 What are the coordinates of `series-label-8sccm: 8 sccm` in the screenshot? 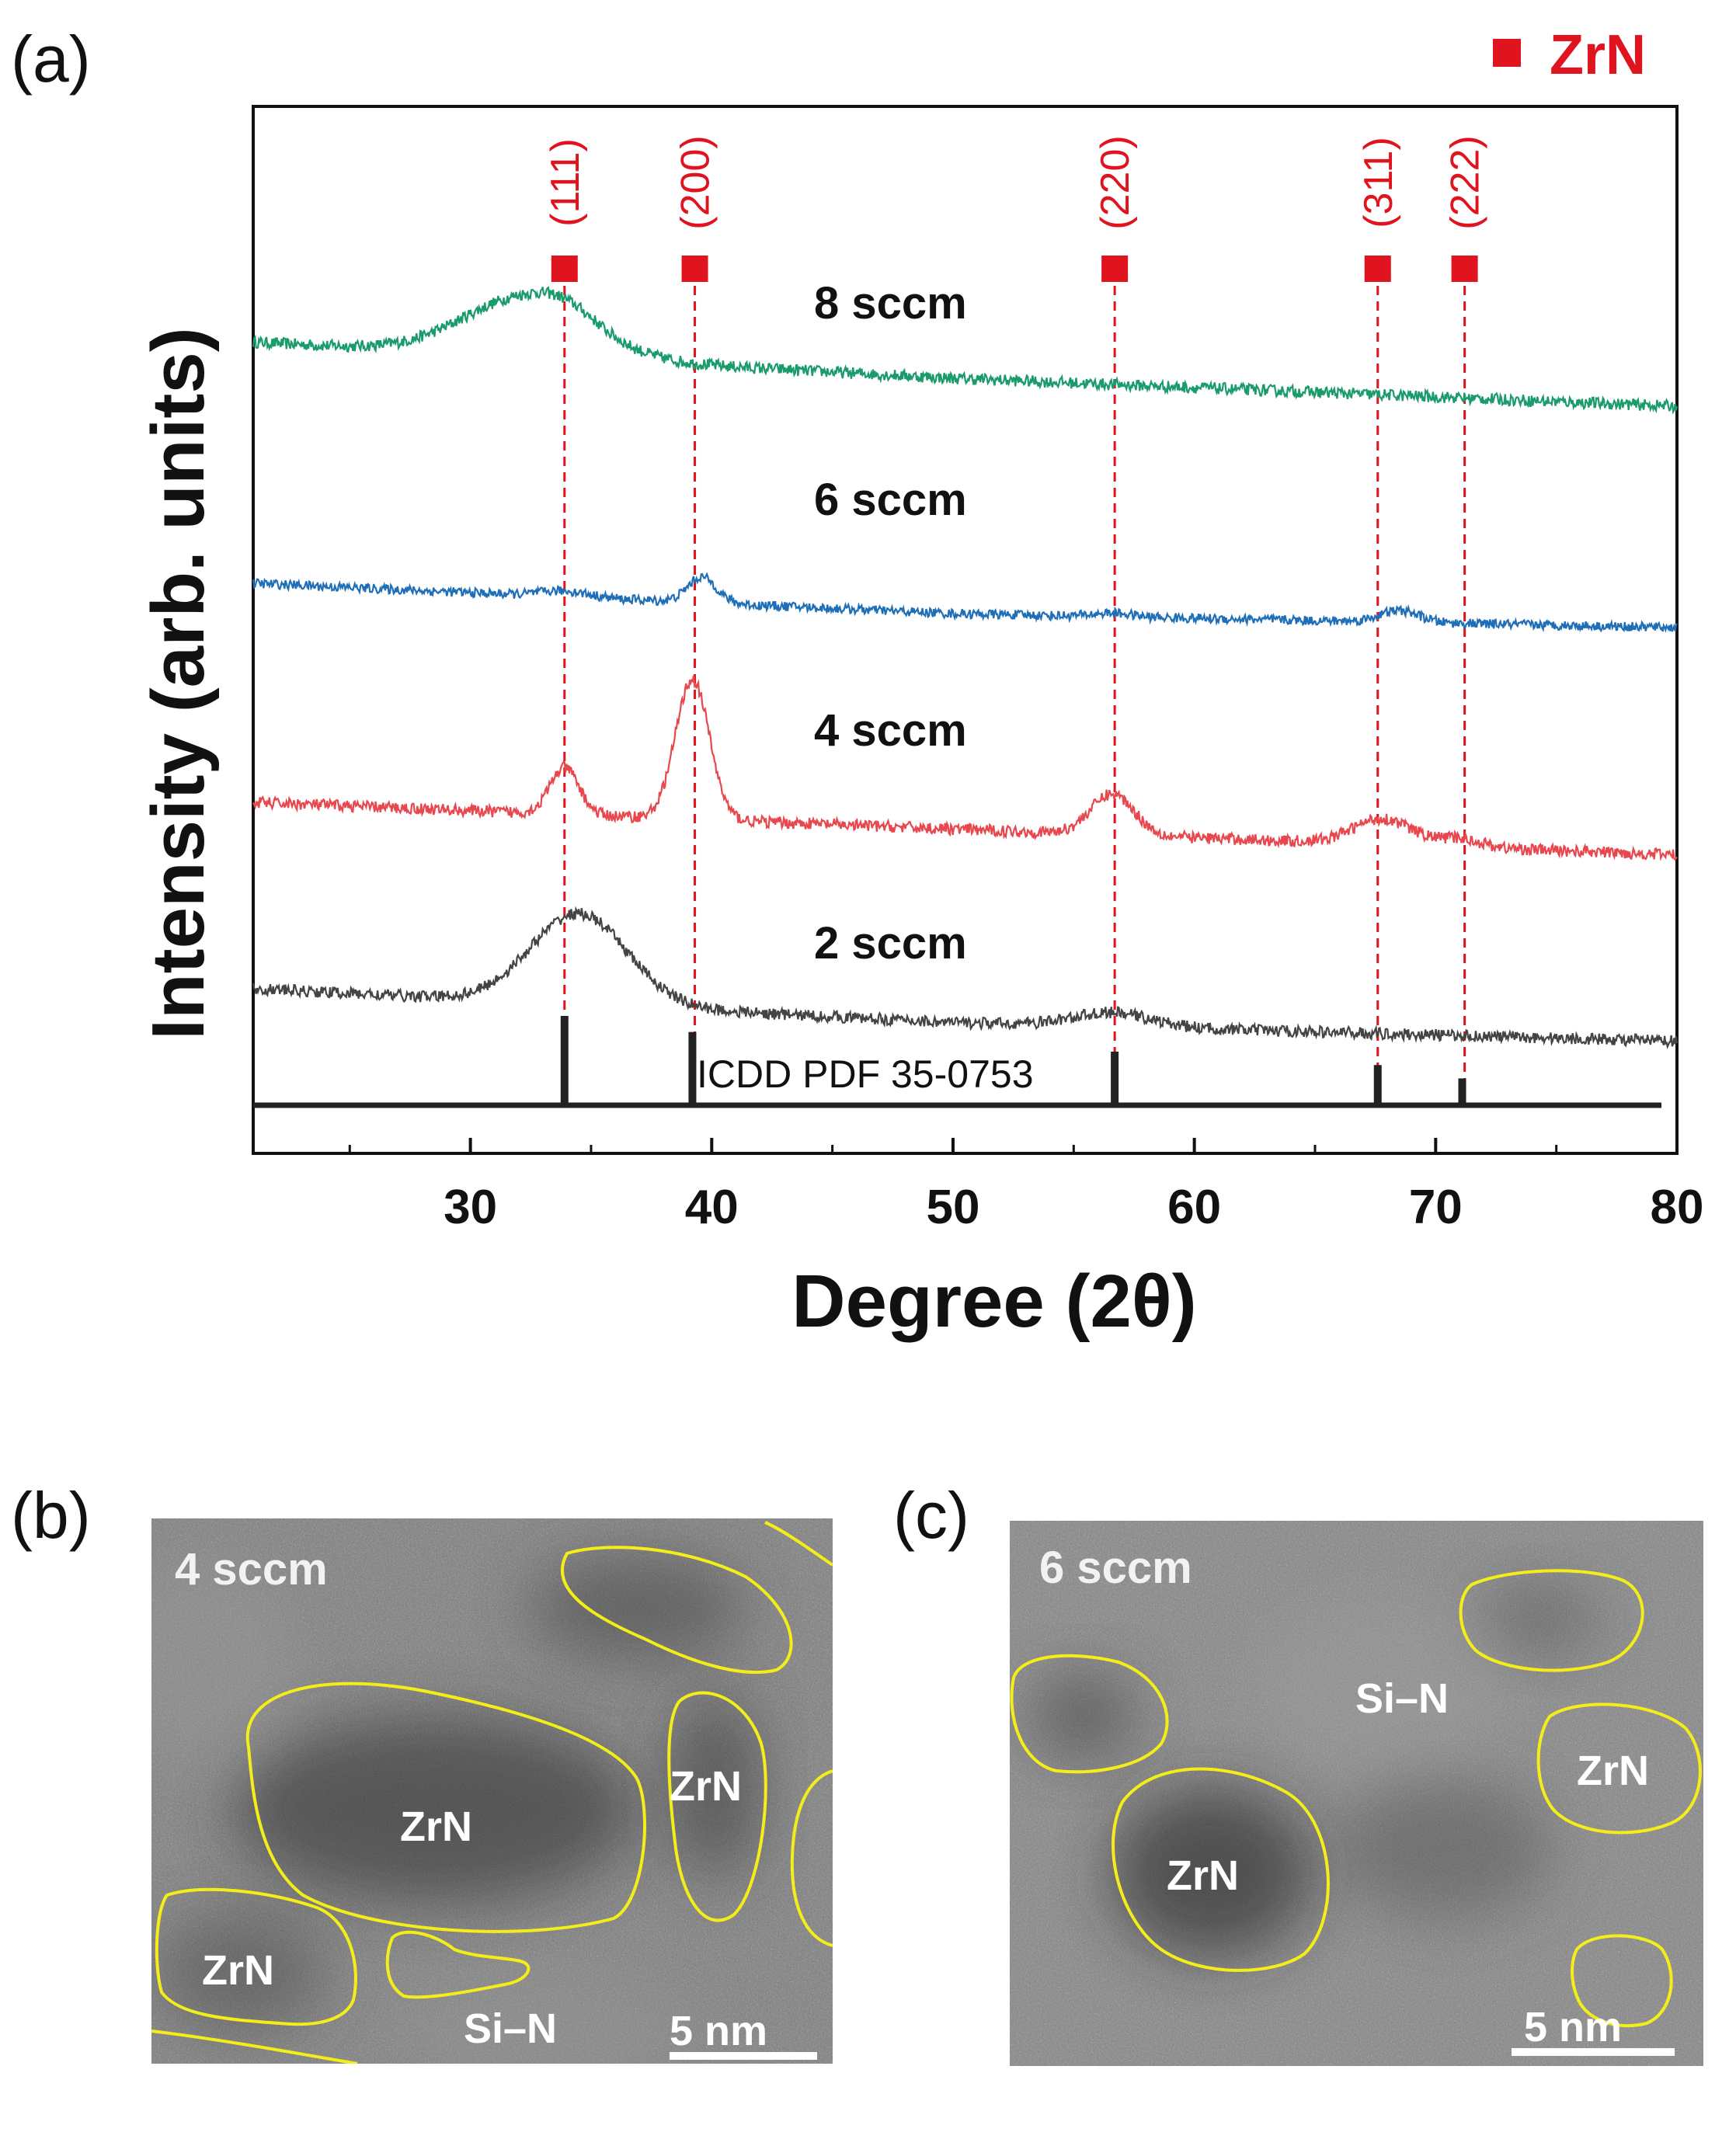 It's located at (890, 303).